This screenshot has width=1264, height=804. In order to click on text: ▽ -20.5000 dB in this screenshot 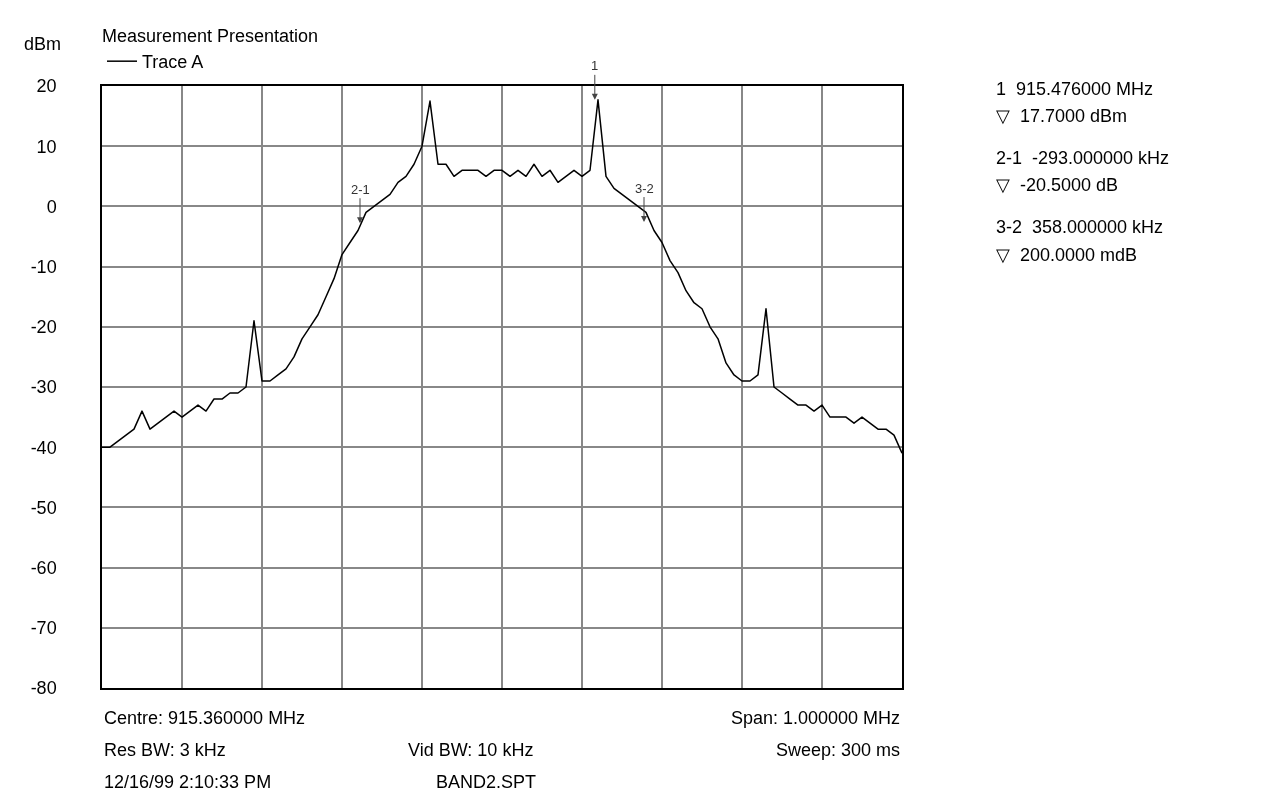, I will do `click(1057, 185)`.